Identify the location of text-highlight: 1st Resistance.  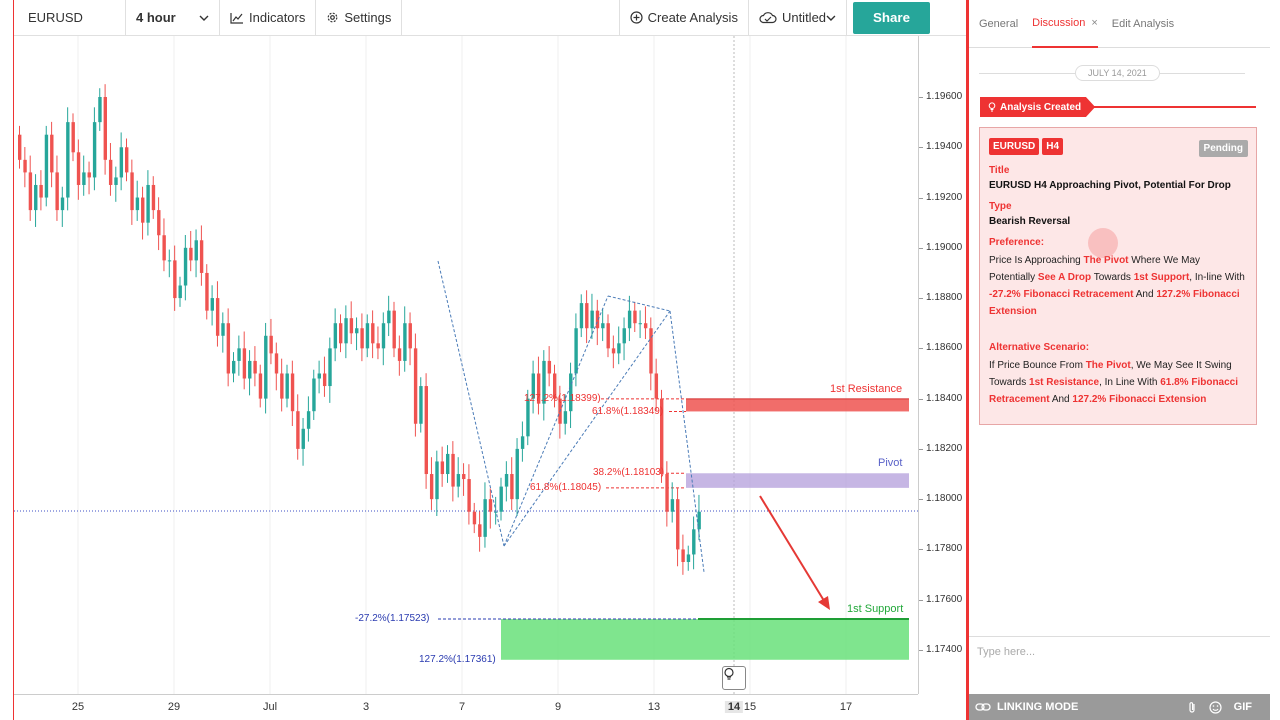
(1064, 382).